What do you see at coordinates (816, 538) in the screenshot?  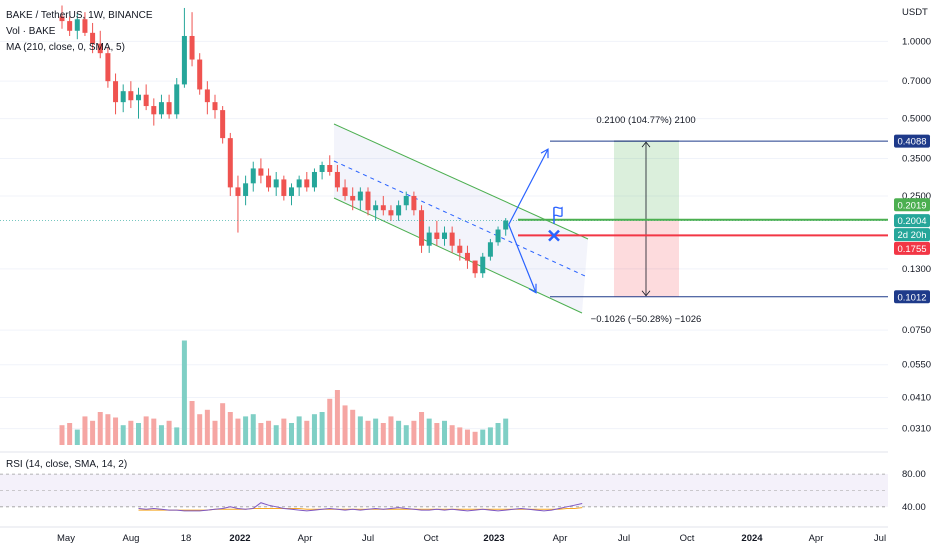 I see `time-tick-label: Apr` at bounding box center [816, 538].